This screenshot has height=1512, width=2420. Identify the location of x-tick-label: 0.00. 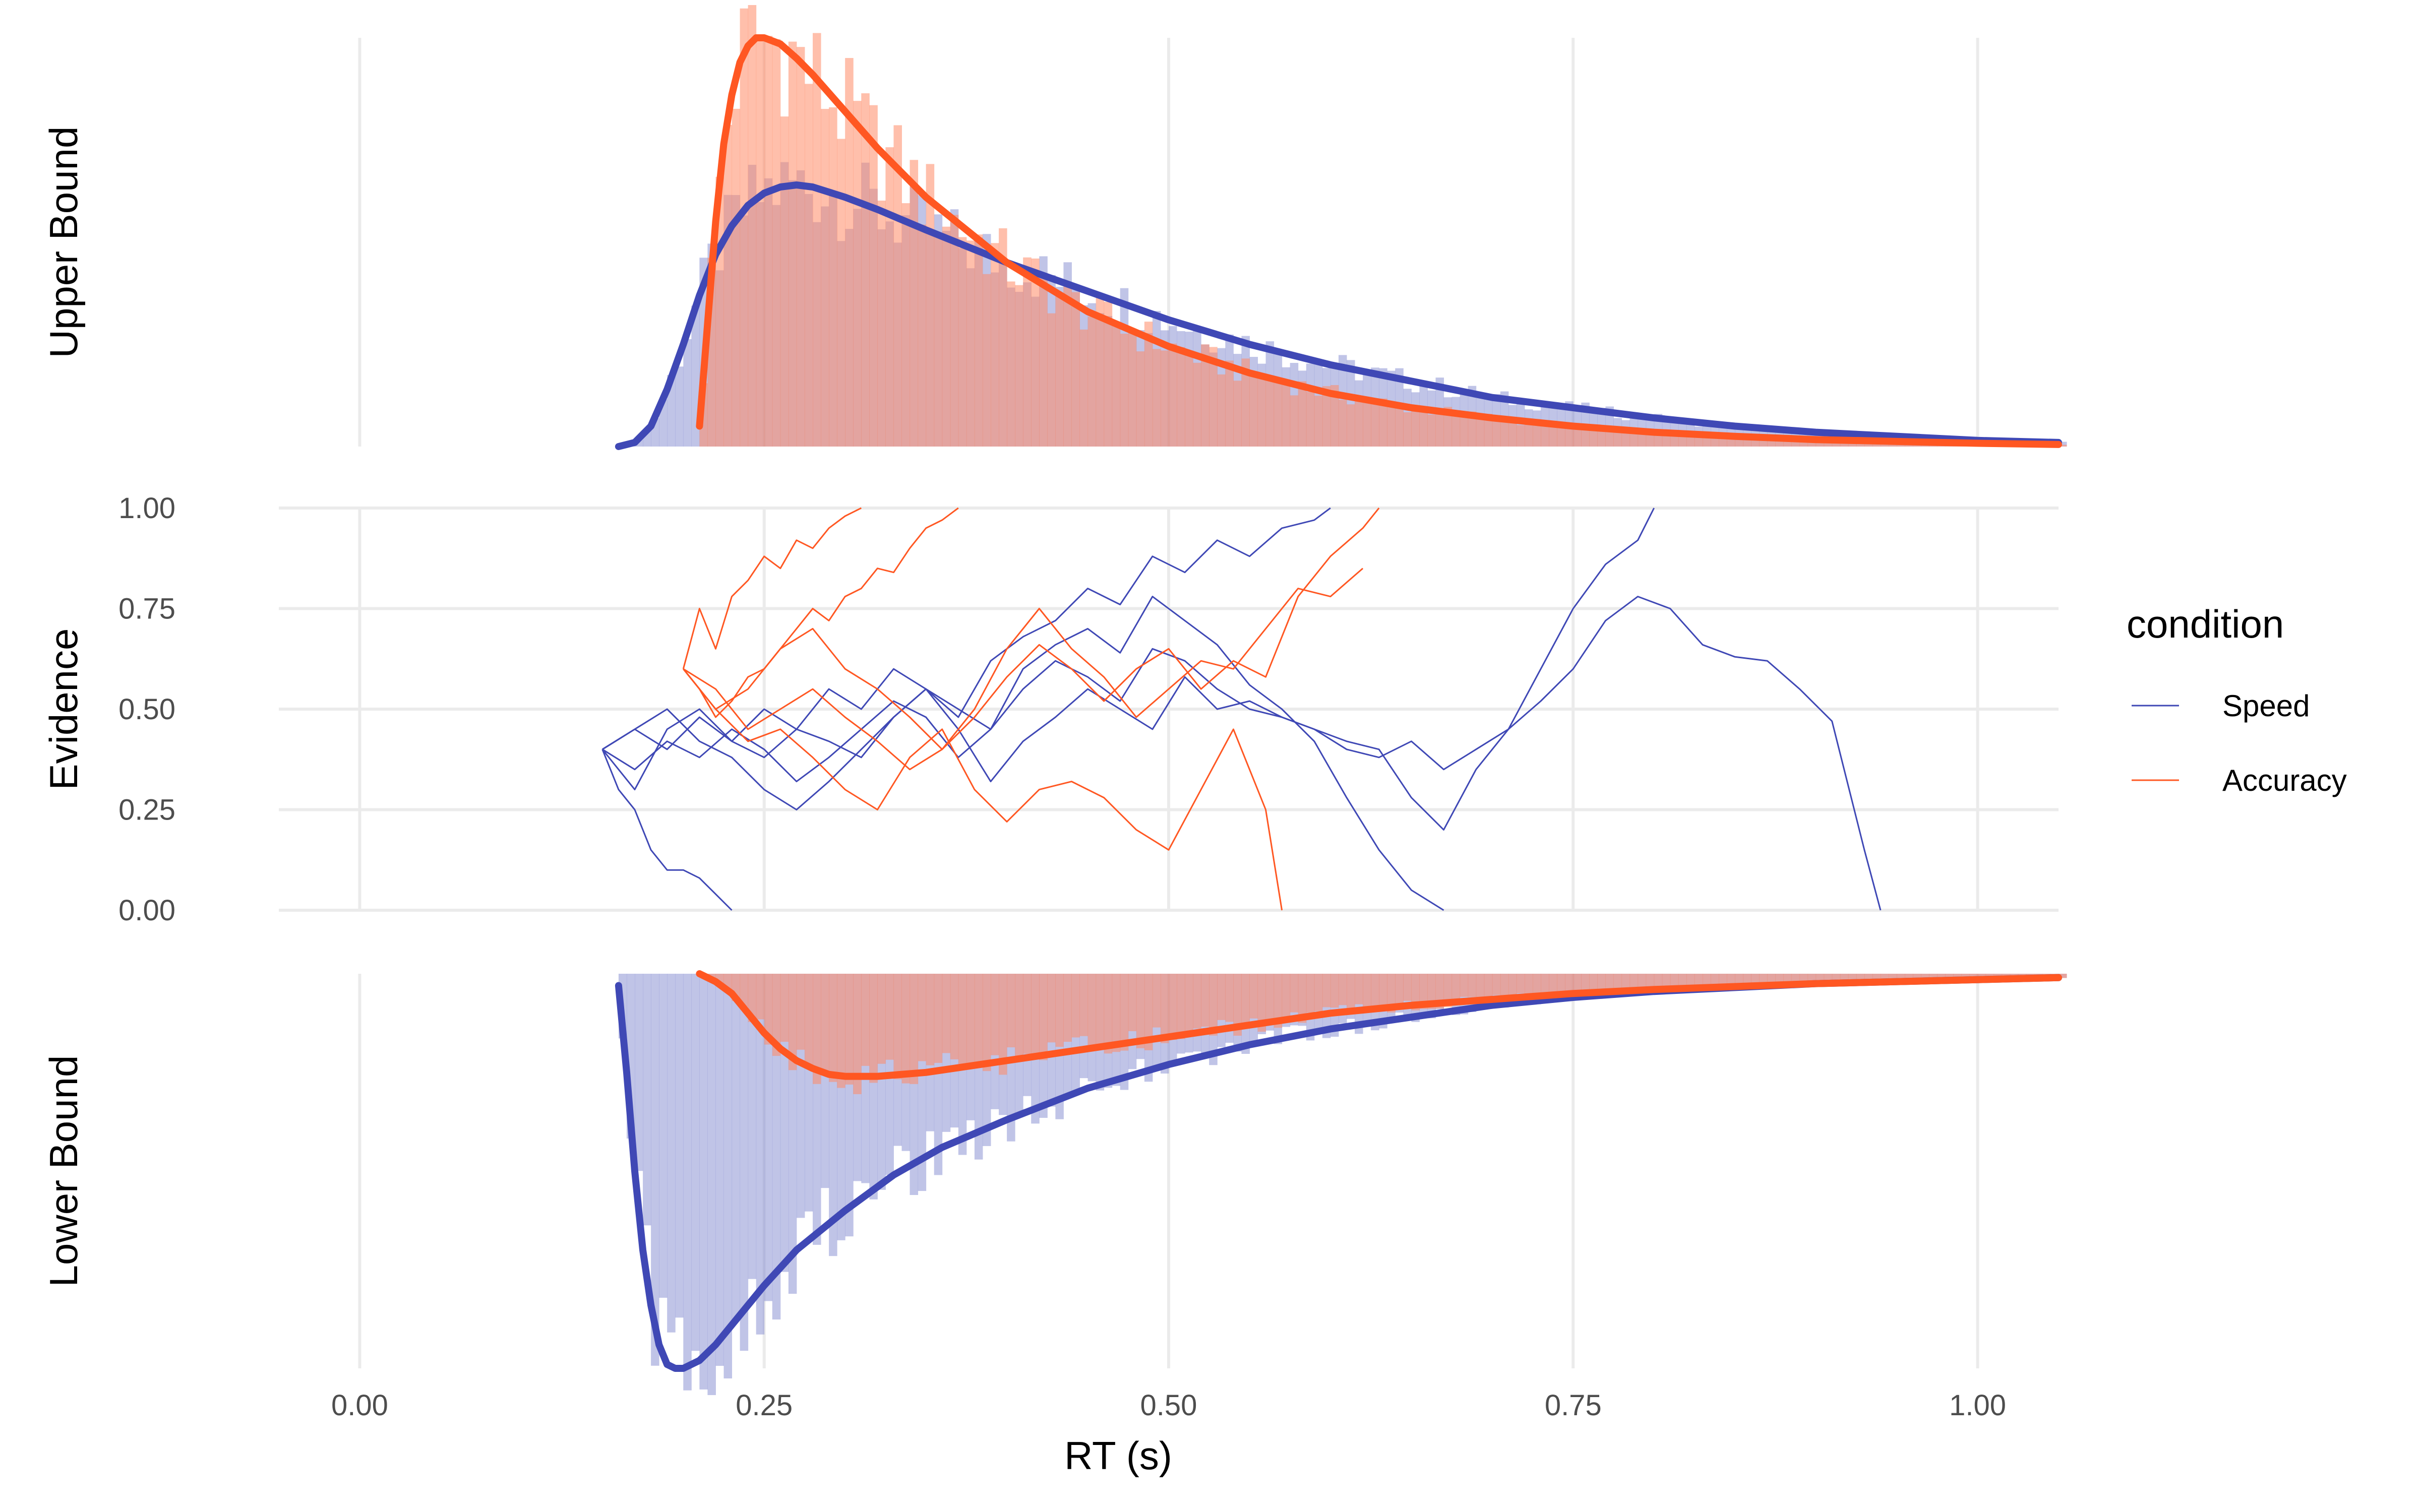
(359, 1405).